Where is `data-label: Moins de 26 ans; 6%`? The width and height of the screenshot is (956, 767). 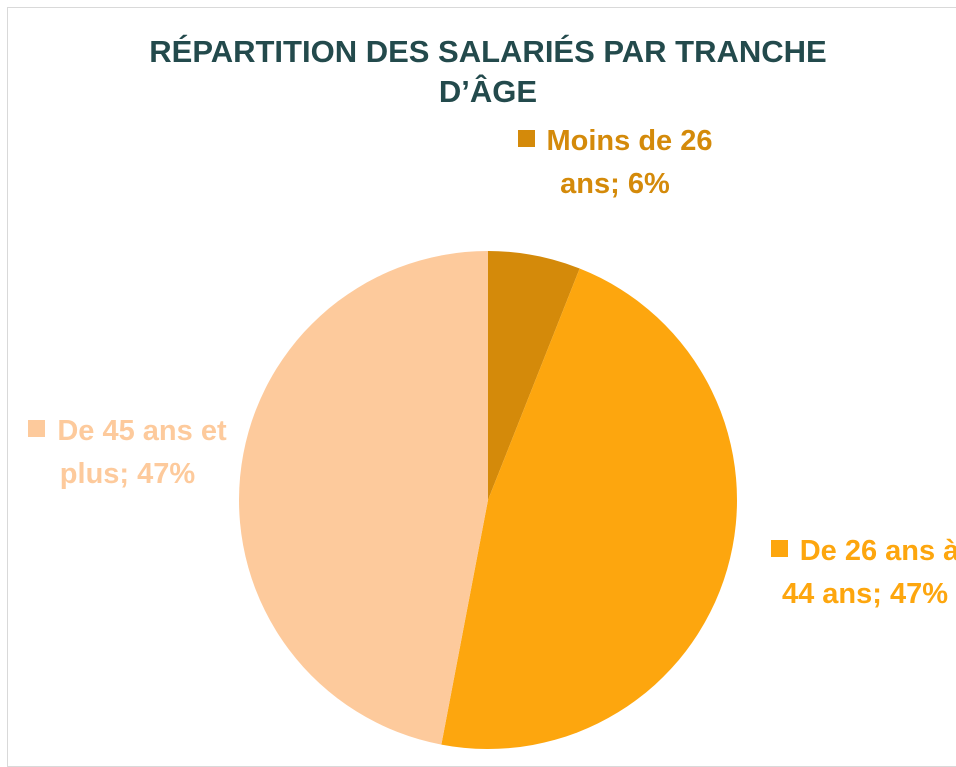
data-label: Moins de 26 ans; 6% is located at coordinates (615, 163).